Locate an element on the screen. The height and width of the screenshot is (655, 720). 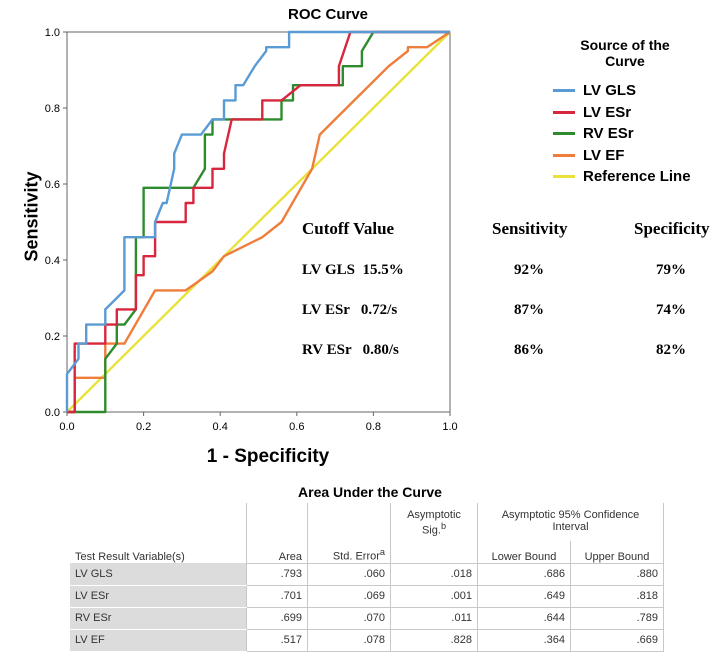
cutoff-label: LV GLS 15.5% is located at coordinates (353, 270).